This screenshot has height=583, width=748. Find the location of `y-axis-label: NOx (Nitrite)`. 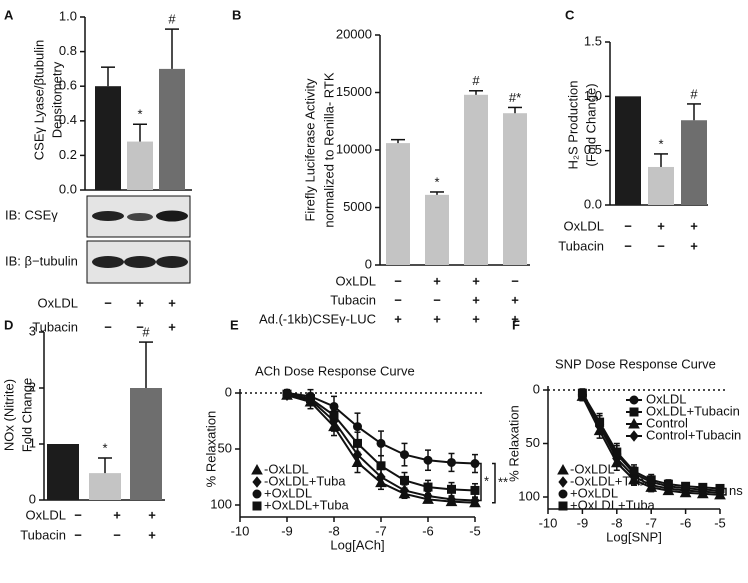

y-axis-label: NOx (Nitrite) is located at coordinates (8, 415).